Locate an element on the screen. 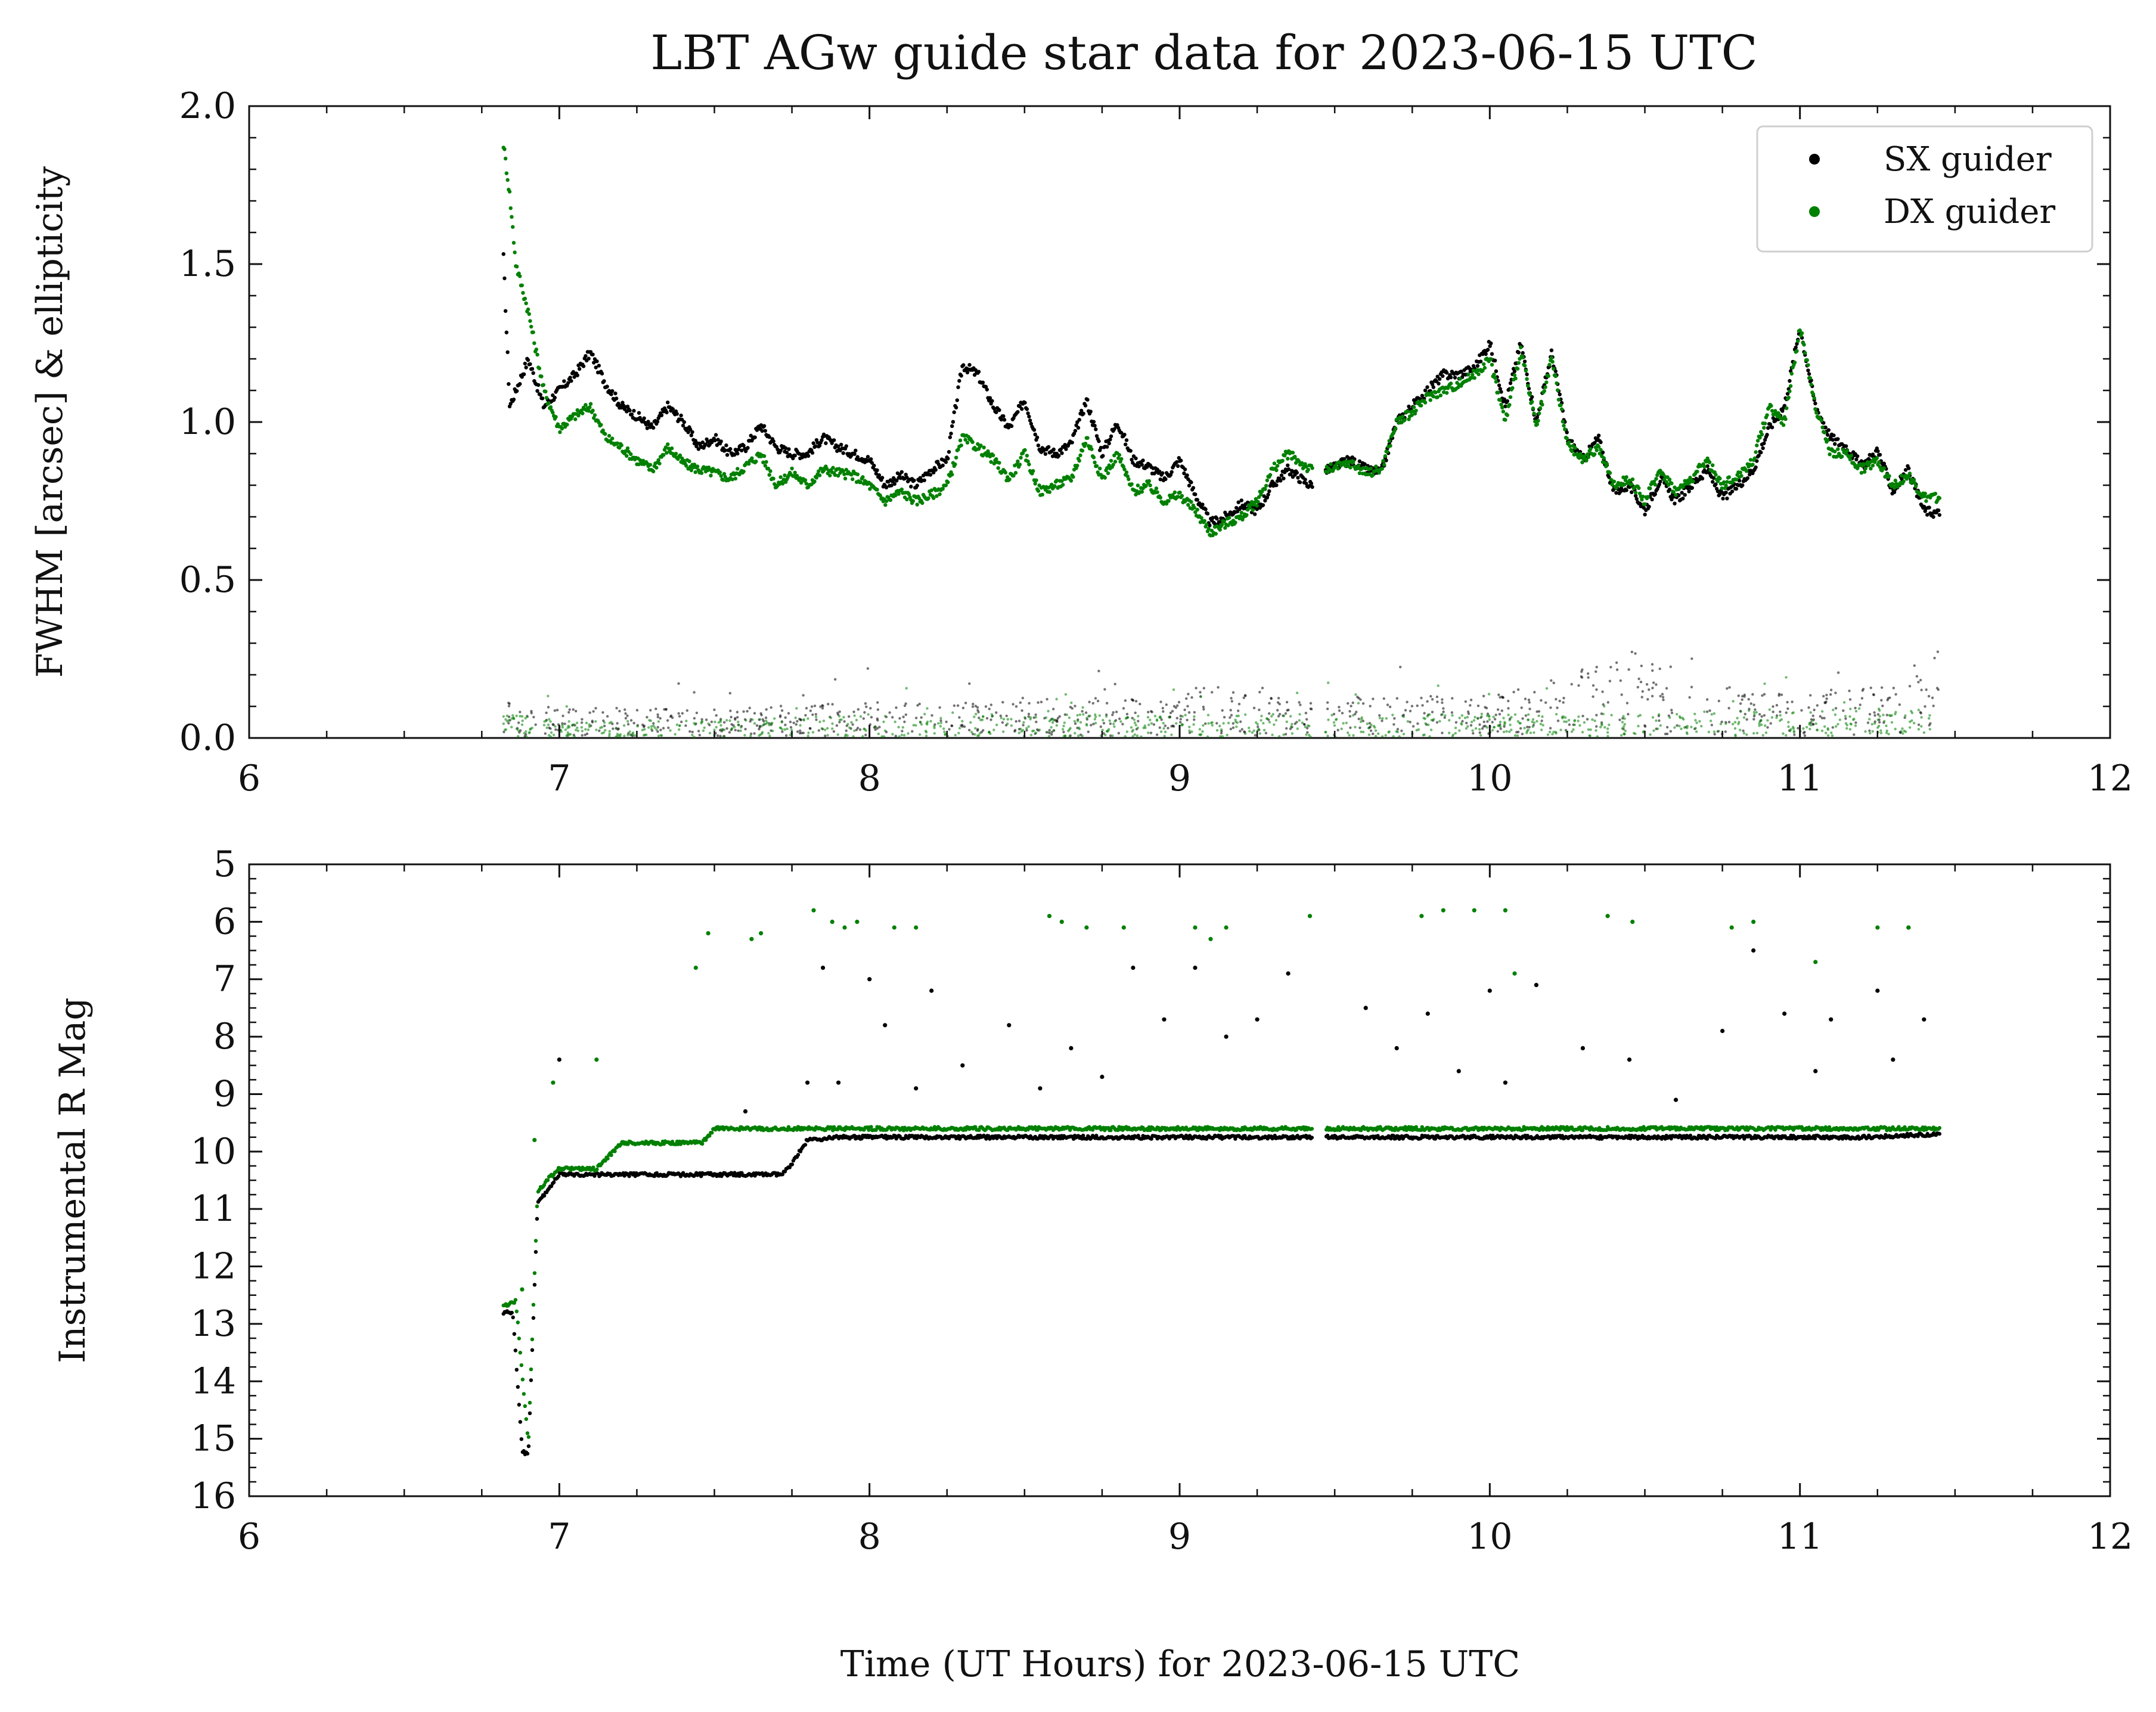  x-tick-label: 11 is located at coordinates (1799, 778).